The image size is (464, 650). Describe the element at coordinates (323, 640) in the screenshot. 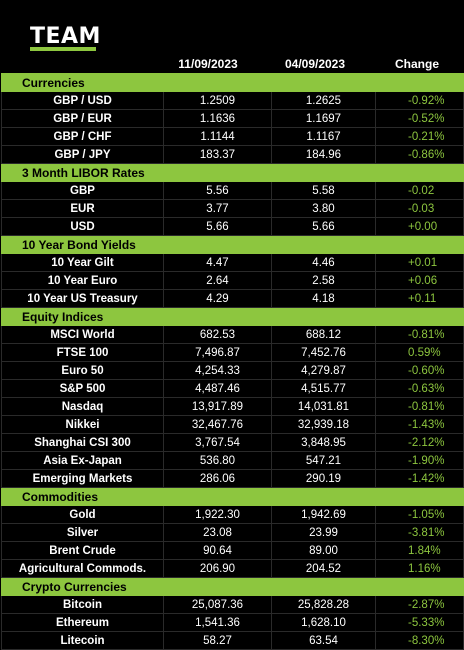

I see `row-value-previous: 63.54` at that location.